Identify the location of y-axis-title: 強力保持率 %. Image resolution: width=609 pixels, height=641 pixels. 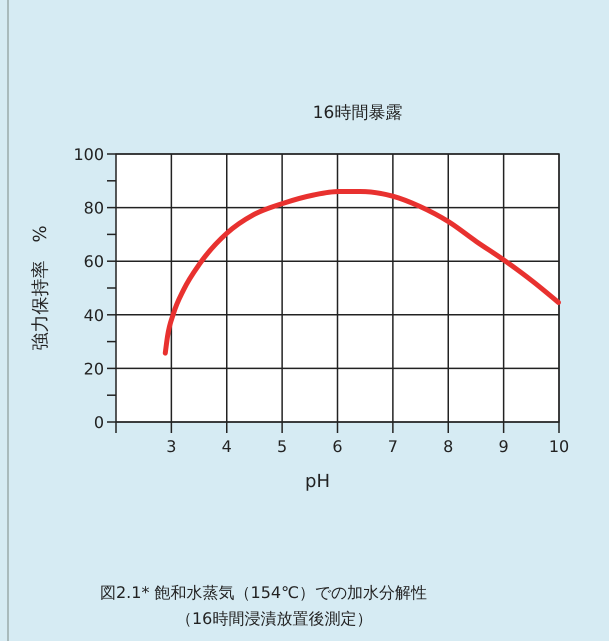
(40, 288).